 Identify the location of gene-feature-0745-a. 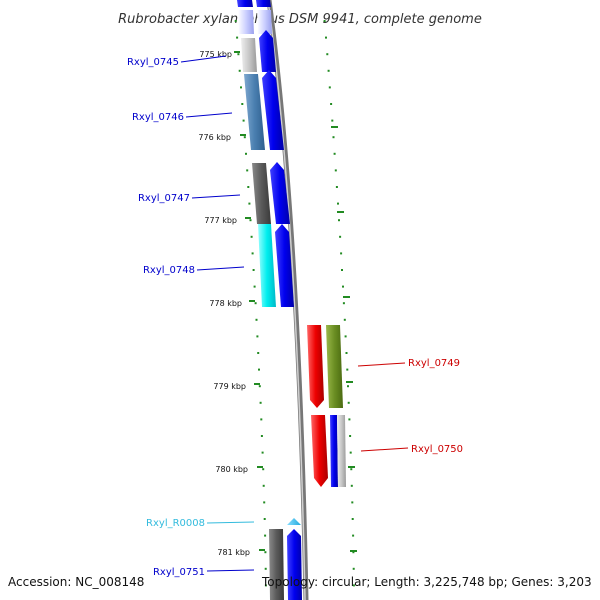
(249, 55).